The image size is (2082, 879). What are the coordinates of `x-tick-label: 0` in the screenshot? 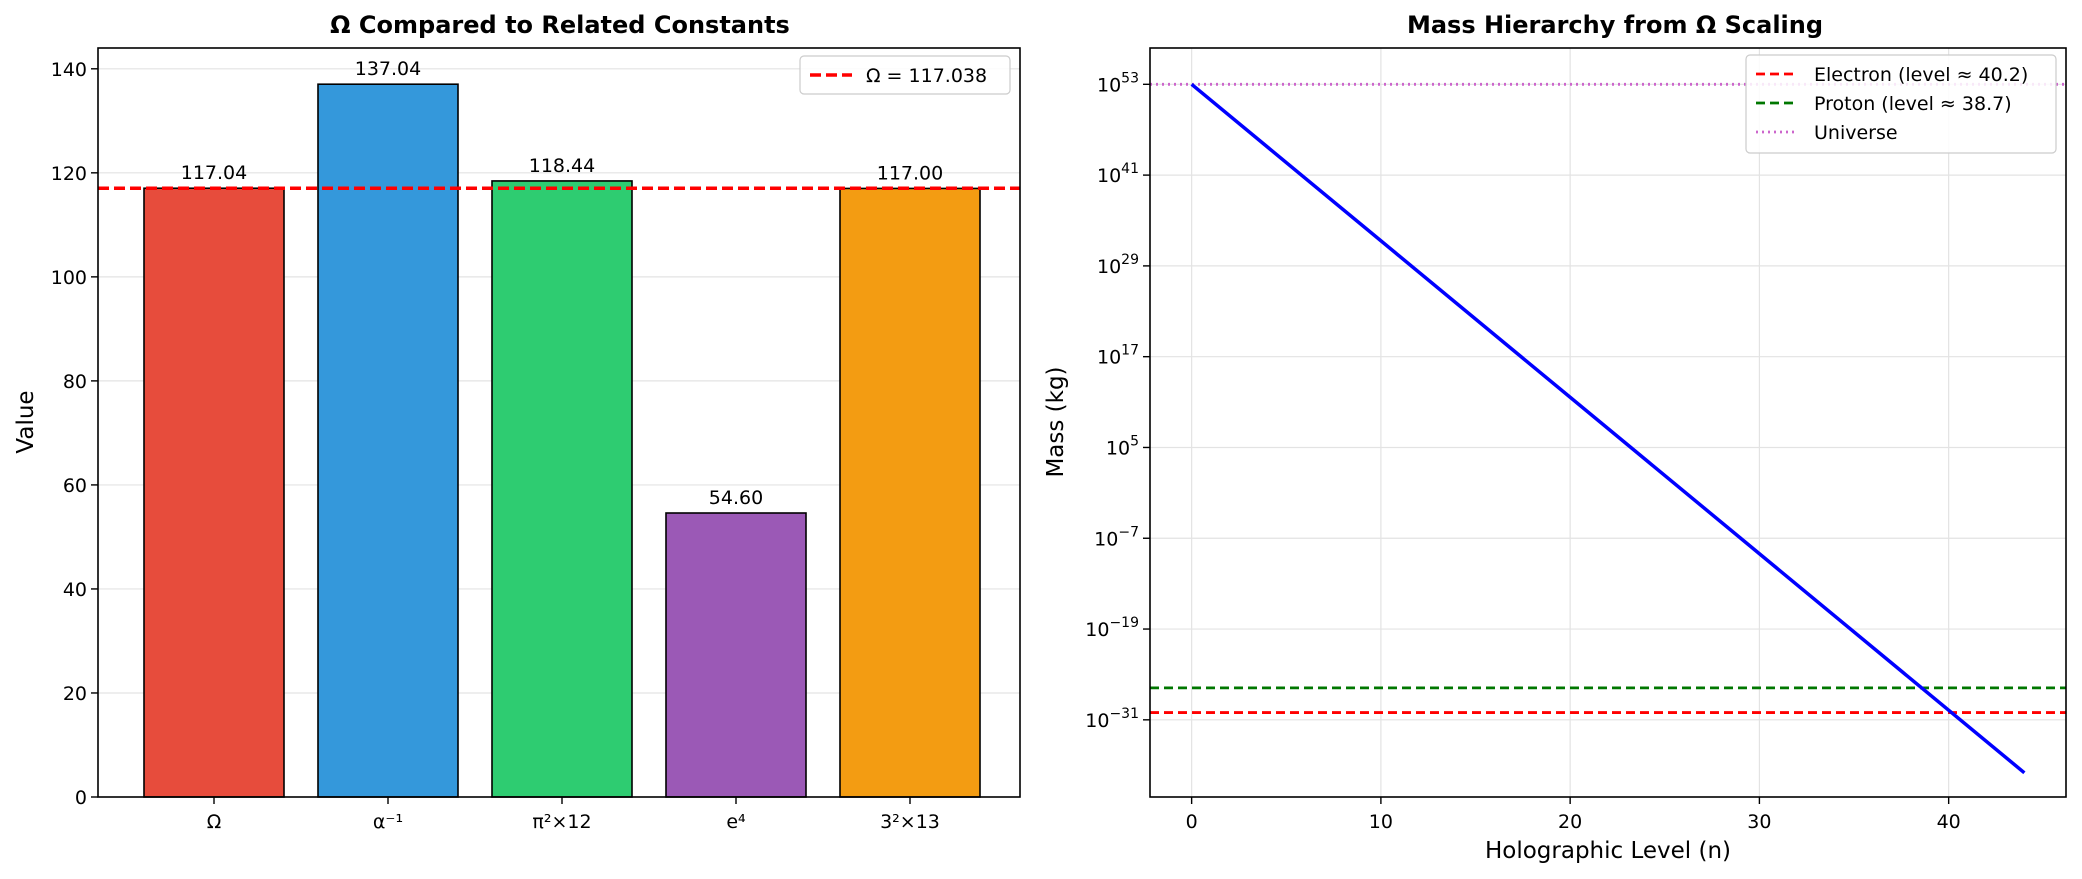 It's located at (1192, 822).